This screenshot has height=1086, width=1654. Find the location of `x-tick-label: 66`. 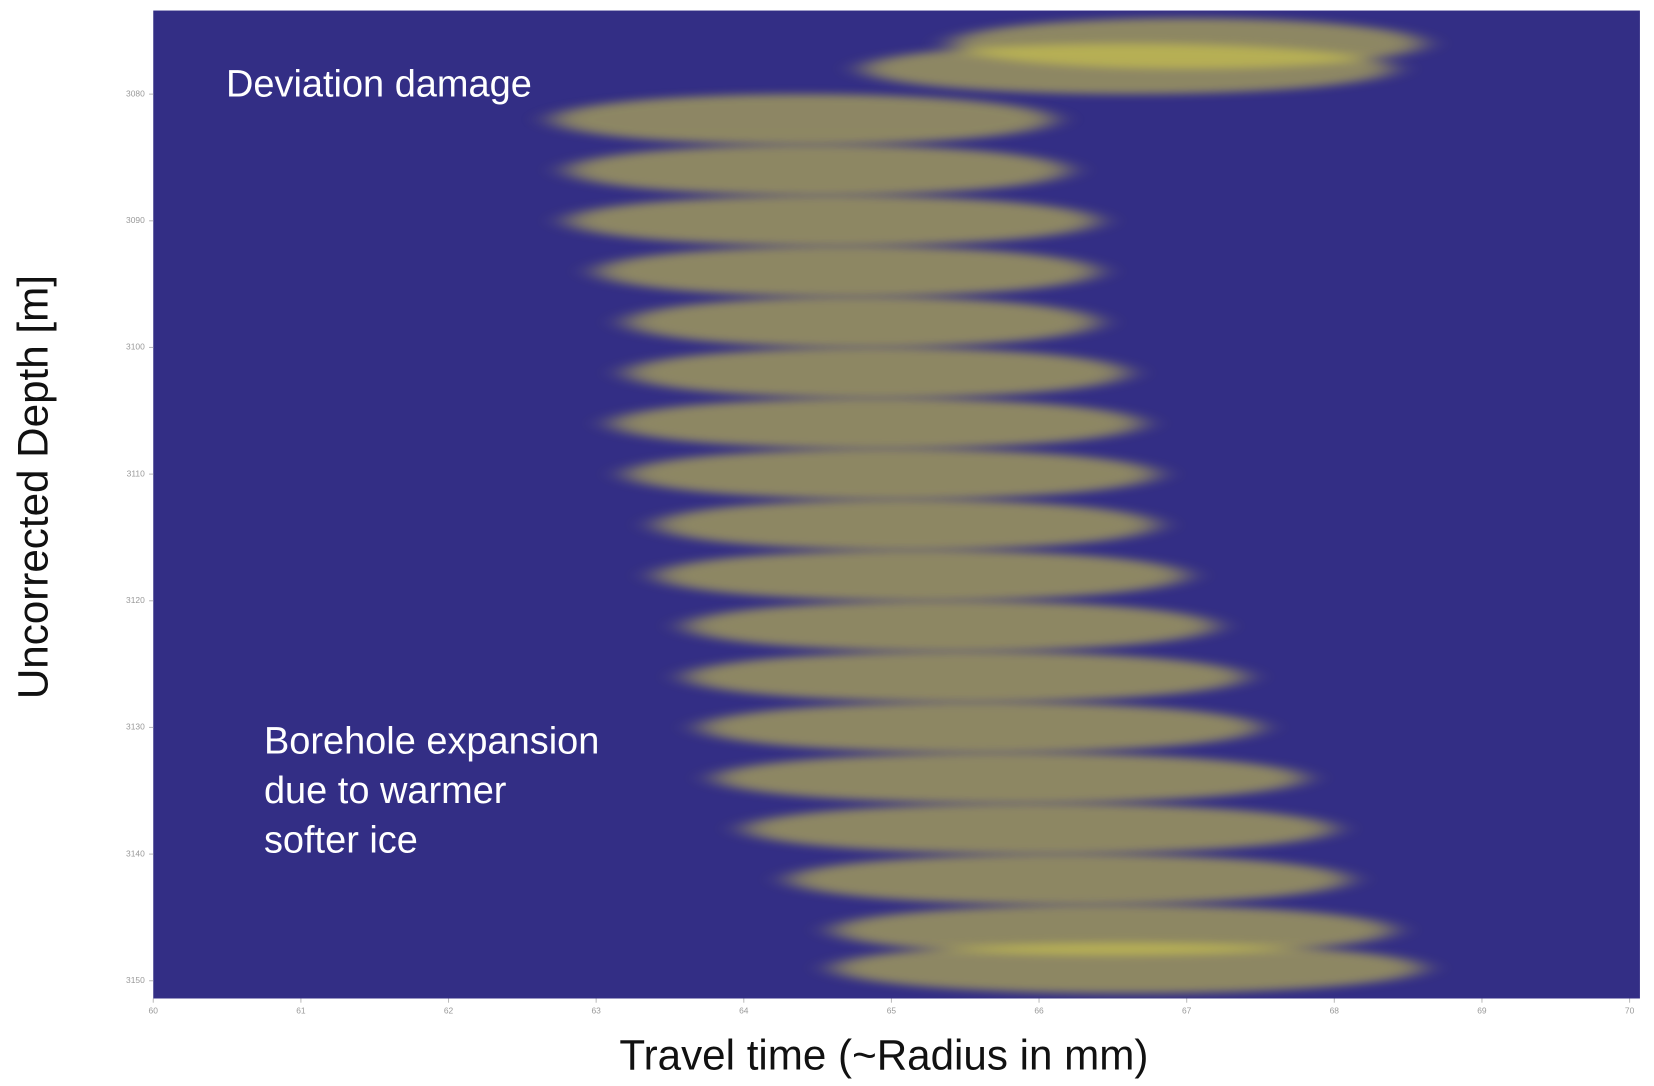

x-tick-label: 66 is located at coordinates (1039, 1010).